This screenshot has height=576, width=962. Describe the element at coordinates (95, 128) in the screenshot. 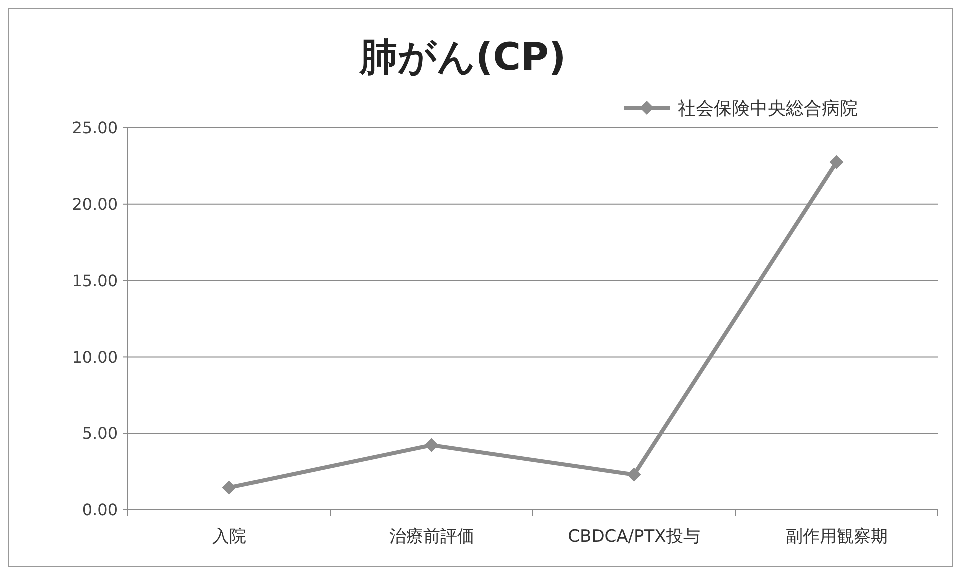

I see `y-tick-label: 25.00` at that location.